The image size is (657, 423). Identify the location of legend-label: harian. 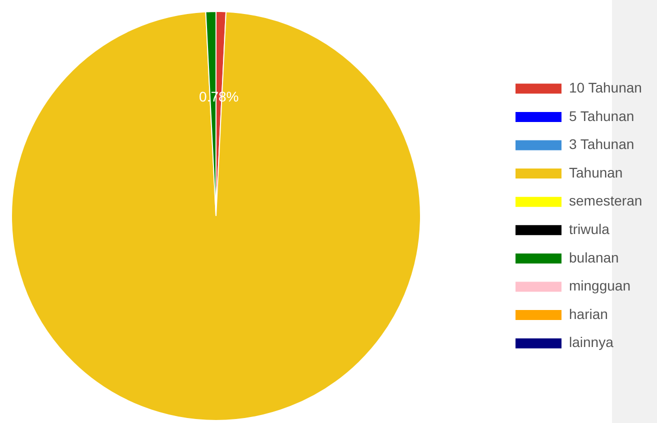
(588, 314).